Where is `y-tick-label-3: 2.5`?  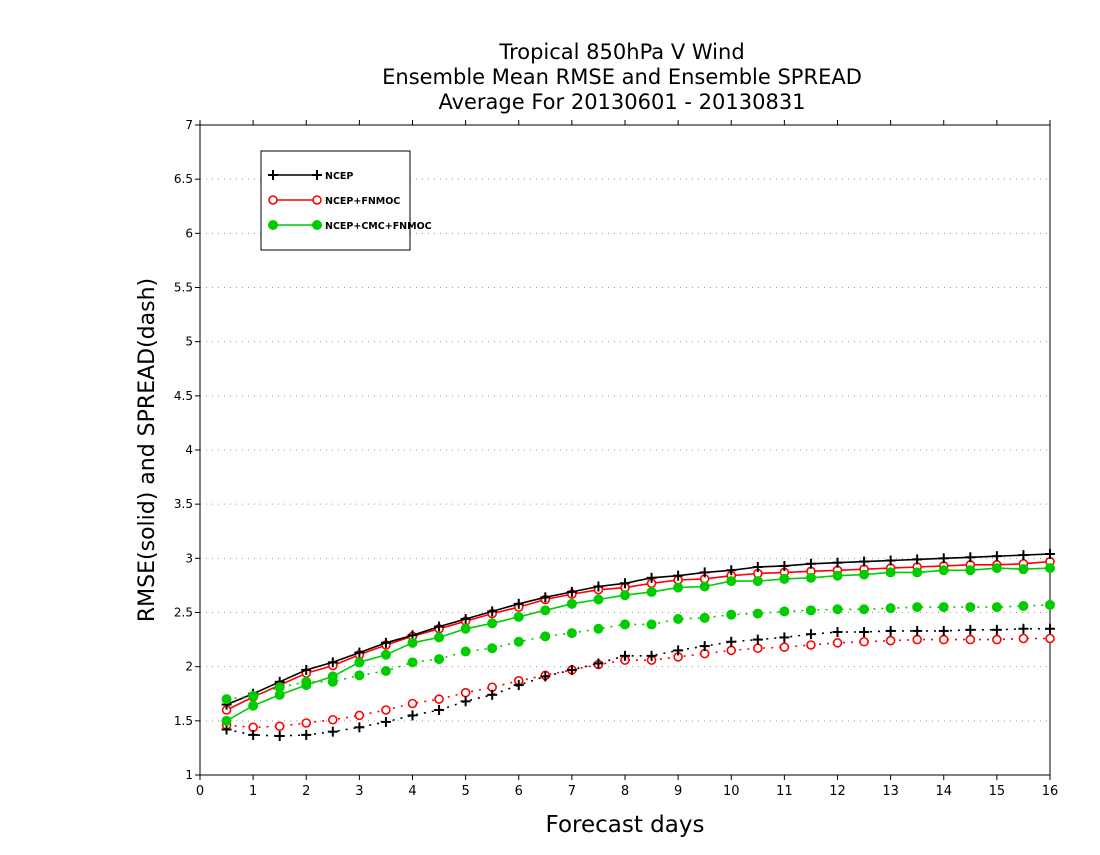
y-tick-label-3: 2.5 is located at coordinates (183, 613).